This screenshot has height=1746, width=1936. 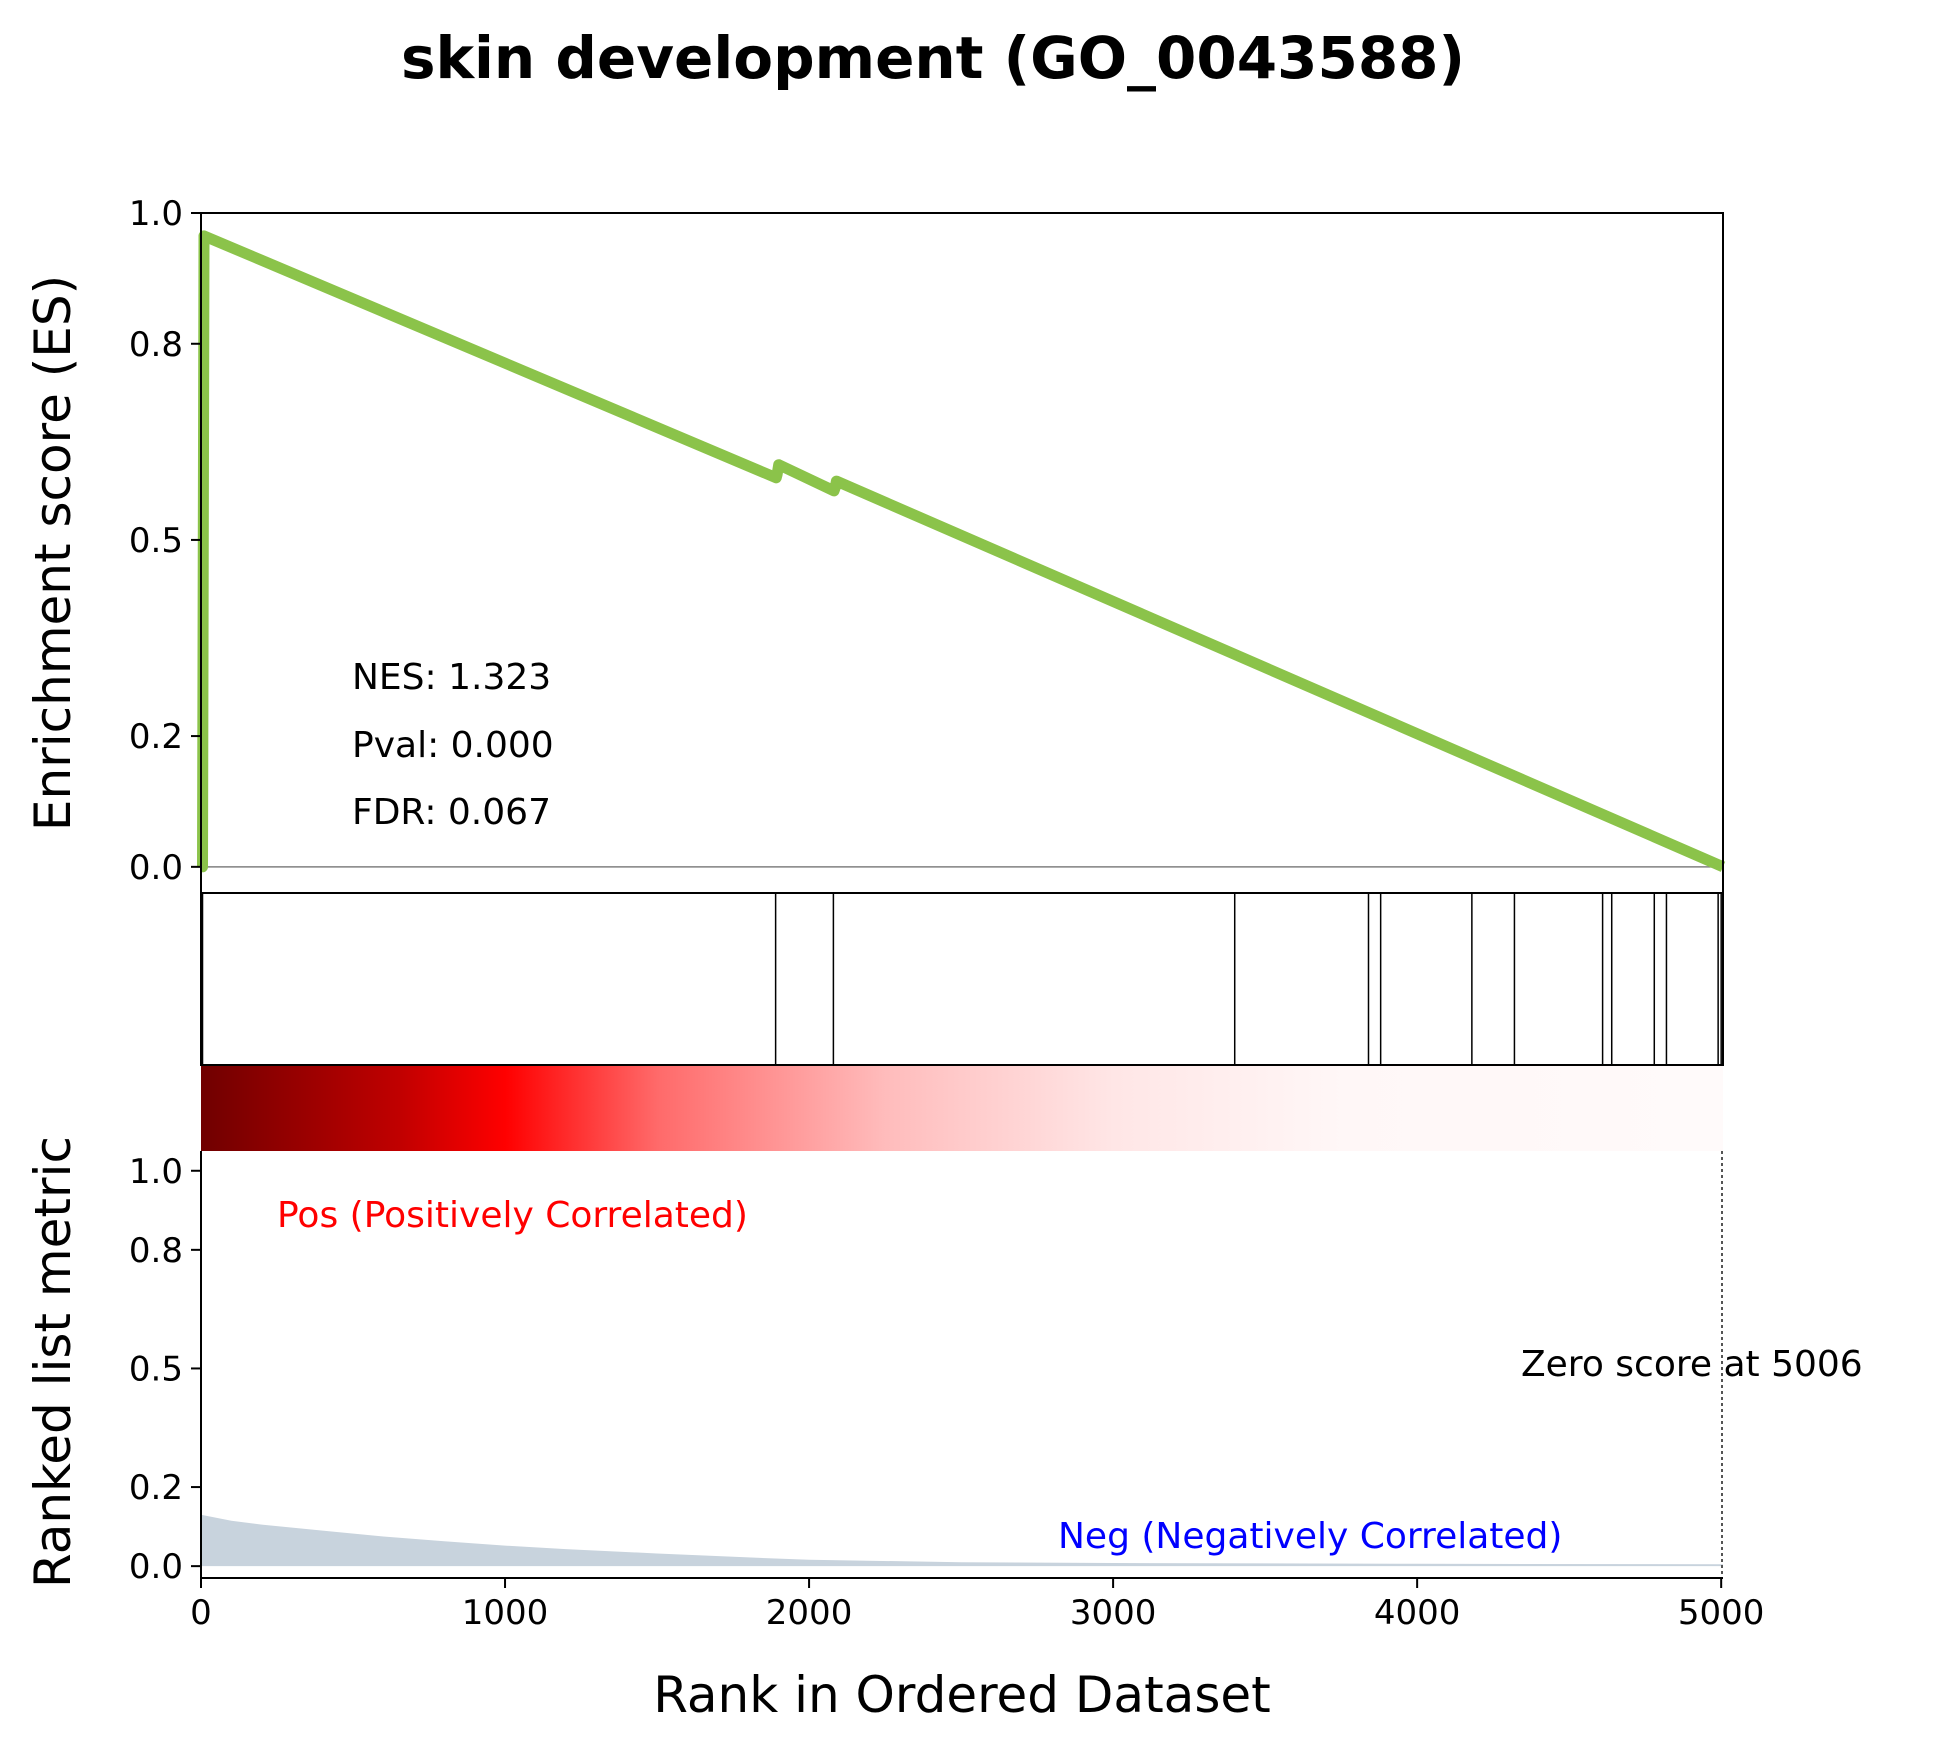 I want to click on hits-panel-frame, so click(x=962, y=979).